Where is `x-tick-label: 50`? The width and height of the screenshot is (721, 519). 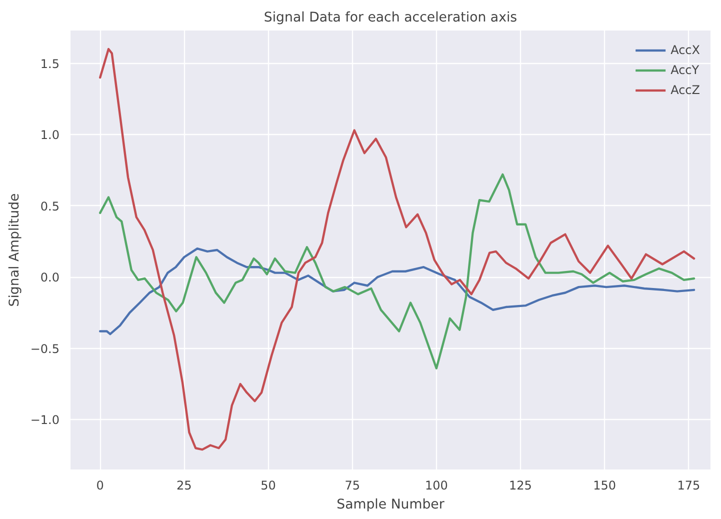
x-tick-label: 50 is located at coordinates (268, 485).